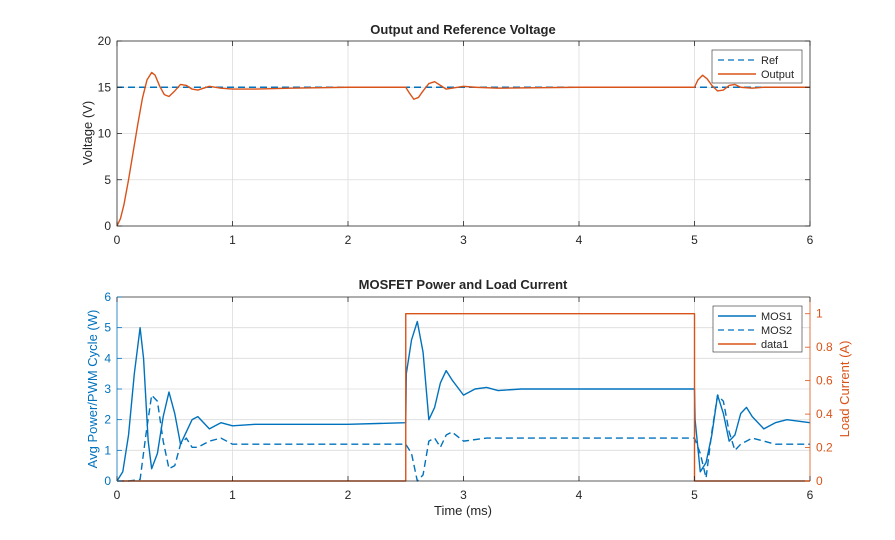  I want to click on mosfet-xtick-label-1: 1, so click(232, 495).